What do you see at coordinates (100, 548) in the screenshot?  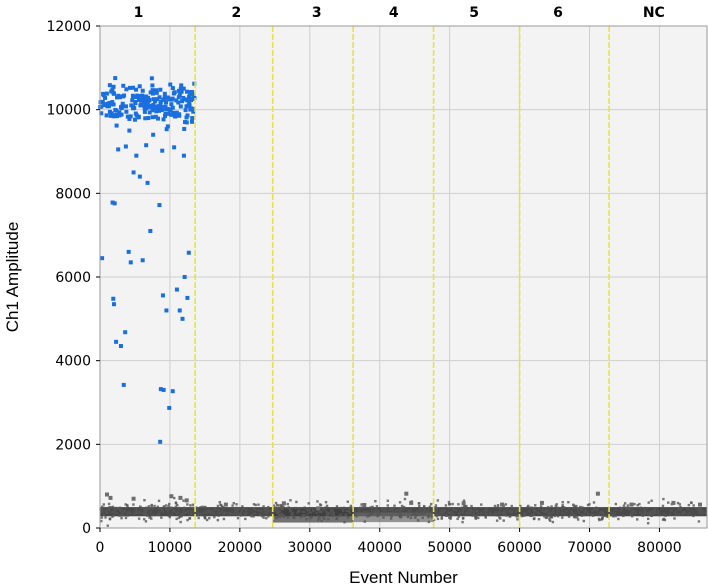 I see `x-tick-label: 0` at bounding box center [100, 548].